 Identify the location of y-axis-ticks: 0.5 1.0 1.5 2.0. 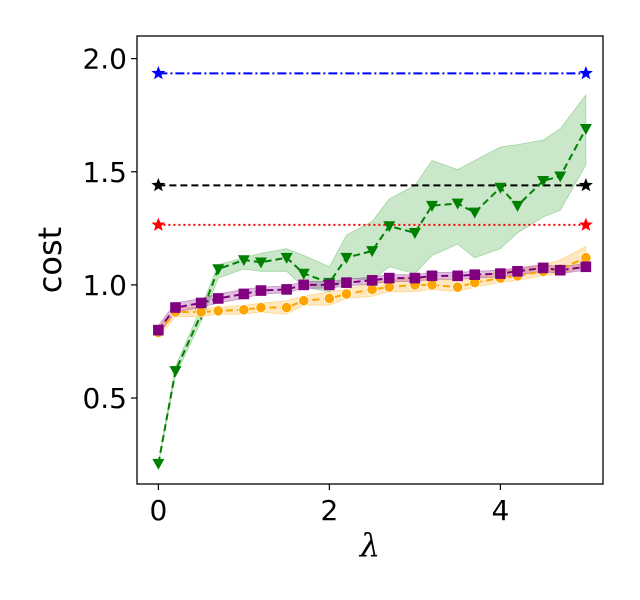
(109, 229).